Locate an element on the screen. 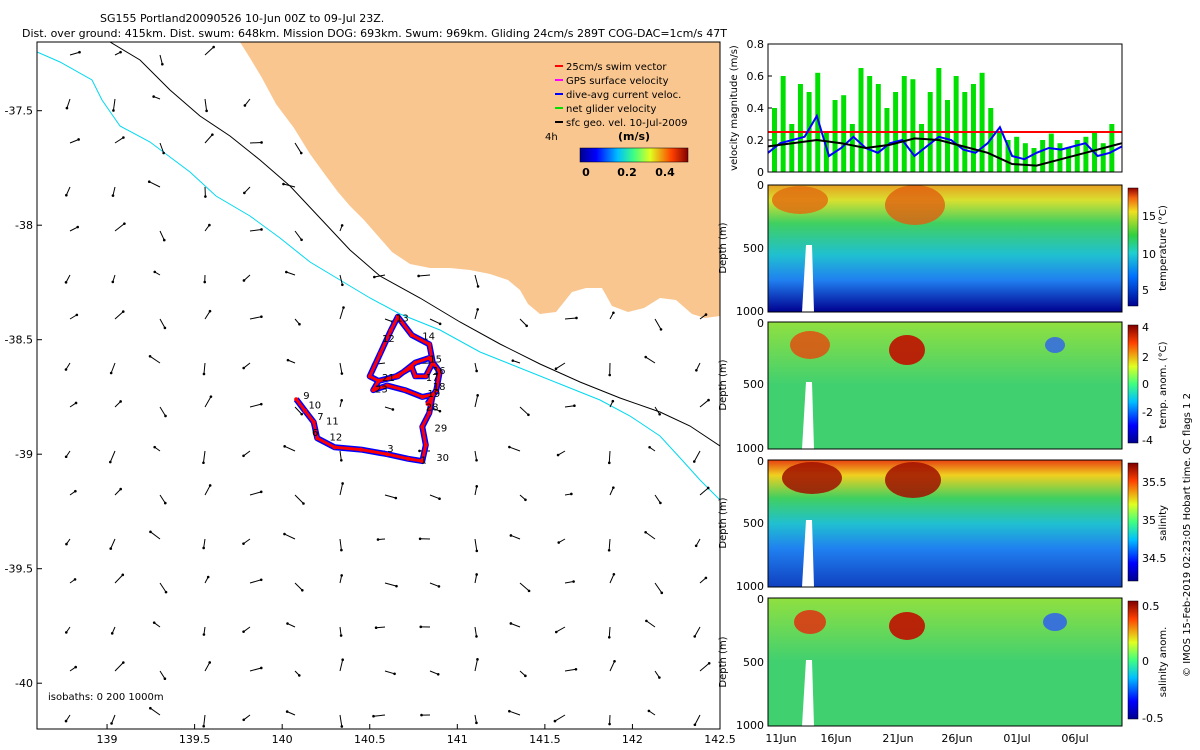 Image resolution: width=1200 pixels, height=750 pixels. salinity-anomaly-gap is located at coordinates (808, 693).